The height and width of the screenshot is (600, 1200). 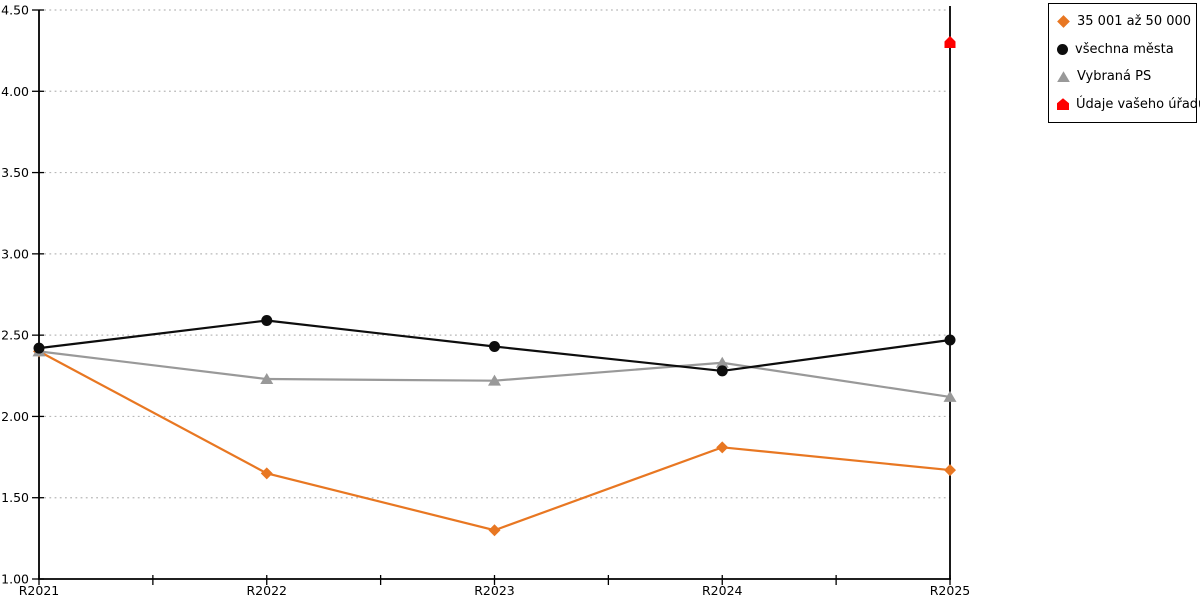 What do you see at coordinates (15, 579) in the screenshot?
I see `svg-text: 1.00` at bounding box center [15, 579].